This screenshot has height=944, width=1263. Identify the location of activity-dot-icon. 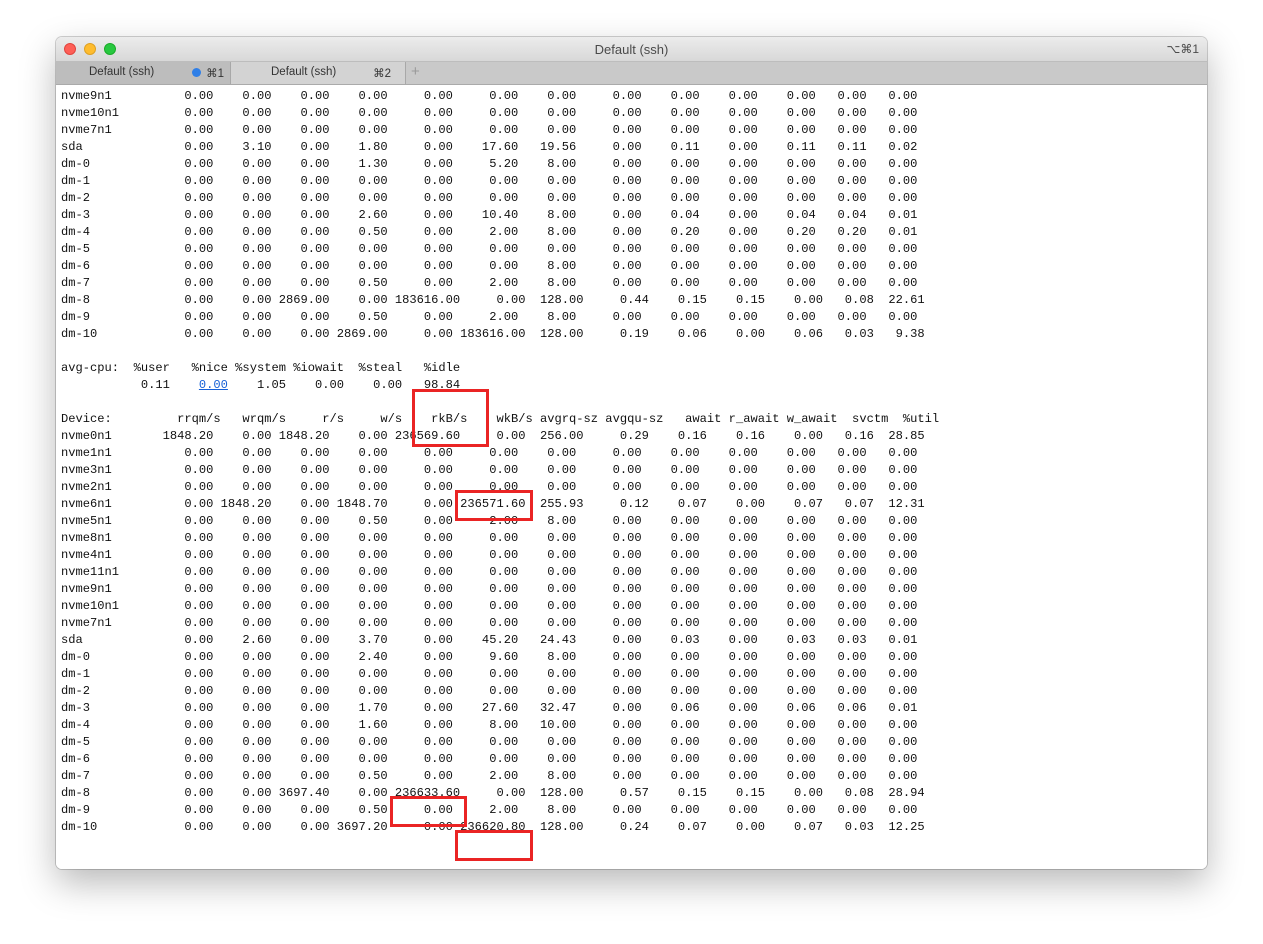
(196, 72).